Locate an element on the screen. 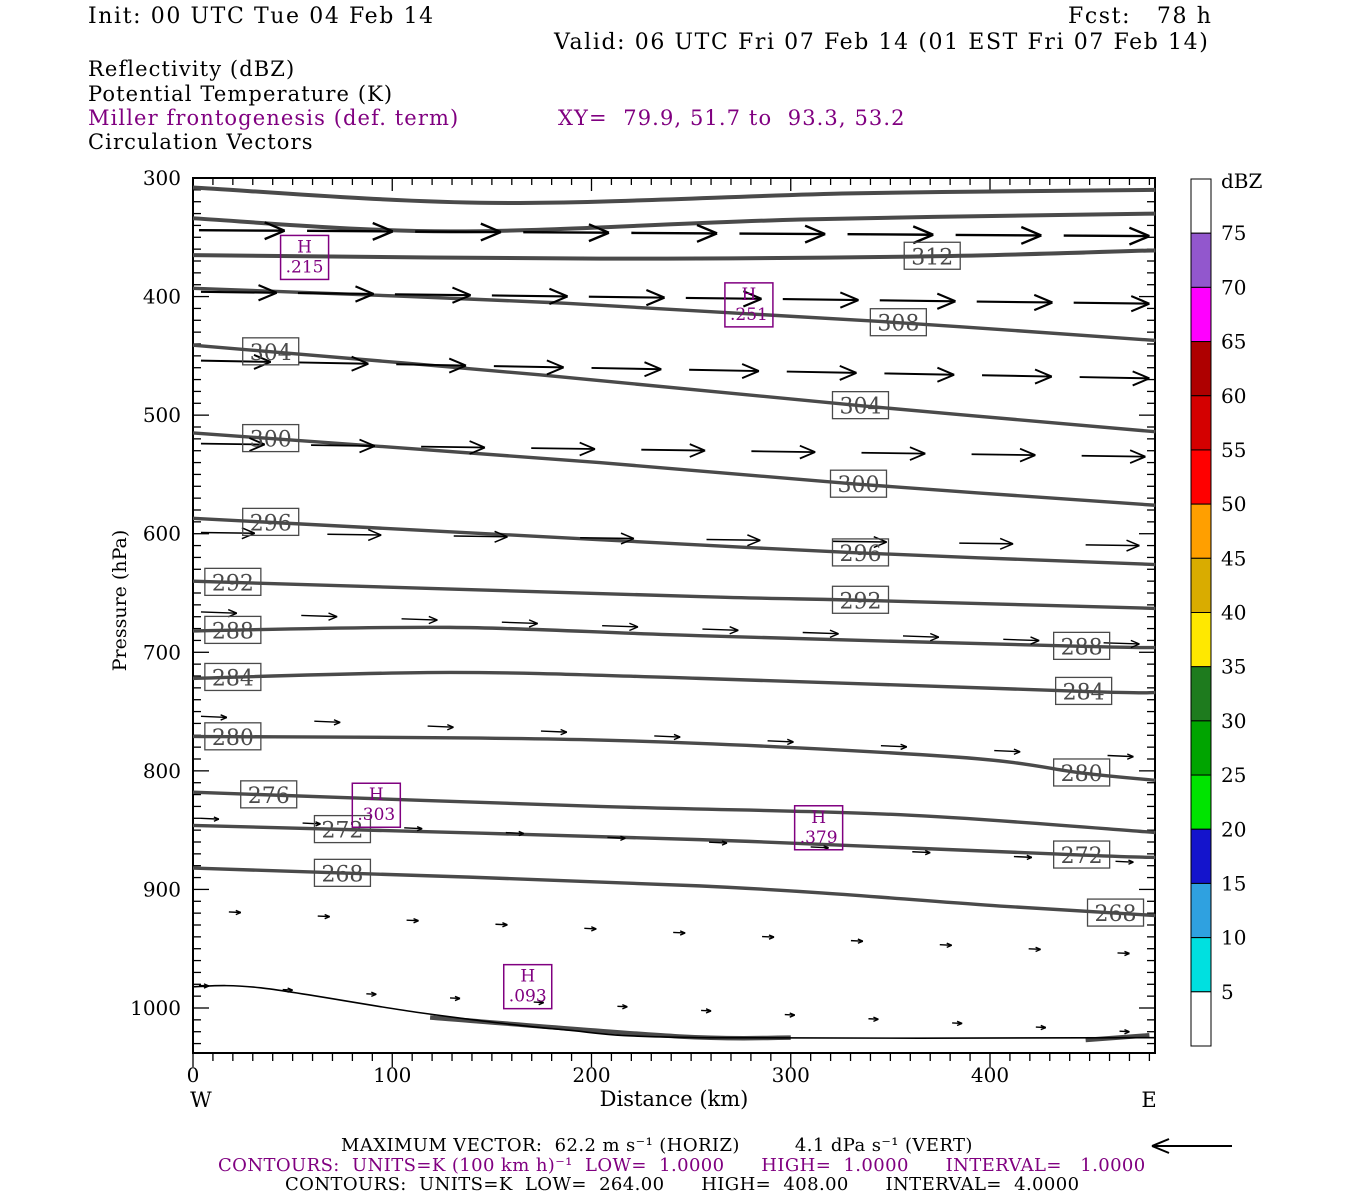 The width and height of the screenshot is (1350, 1200). y-tick-label: 800 is located at coordinates (162, 771).